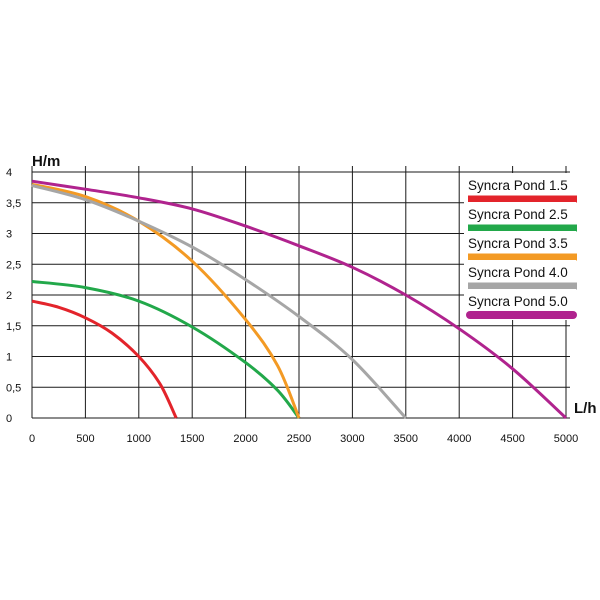  I want to click on legend-label: Syncra Pond 4.0, so click(518, 272).